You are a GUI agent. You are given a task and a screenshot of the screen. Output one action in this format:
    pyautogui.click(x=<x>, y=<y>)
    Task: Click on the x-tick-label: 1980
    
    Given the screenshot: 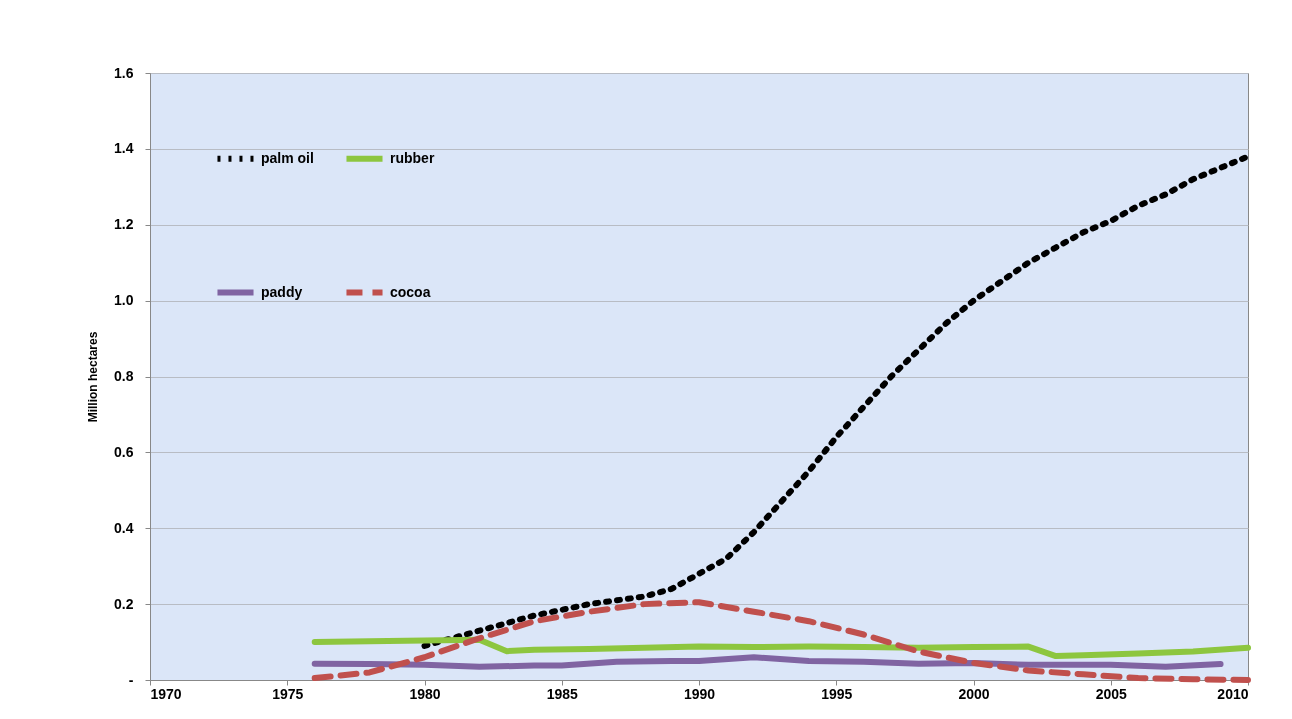 What is the action you would take?
    pyautogui.click(x=425, y=693)
    